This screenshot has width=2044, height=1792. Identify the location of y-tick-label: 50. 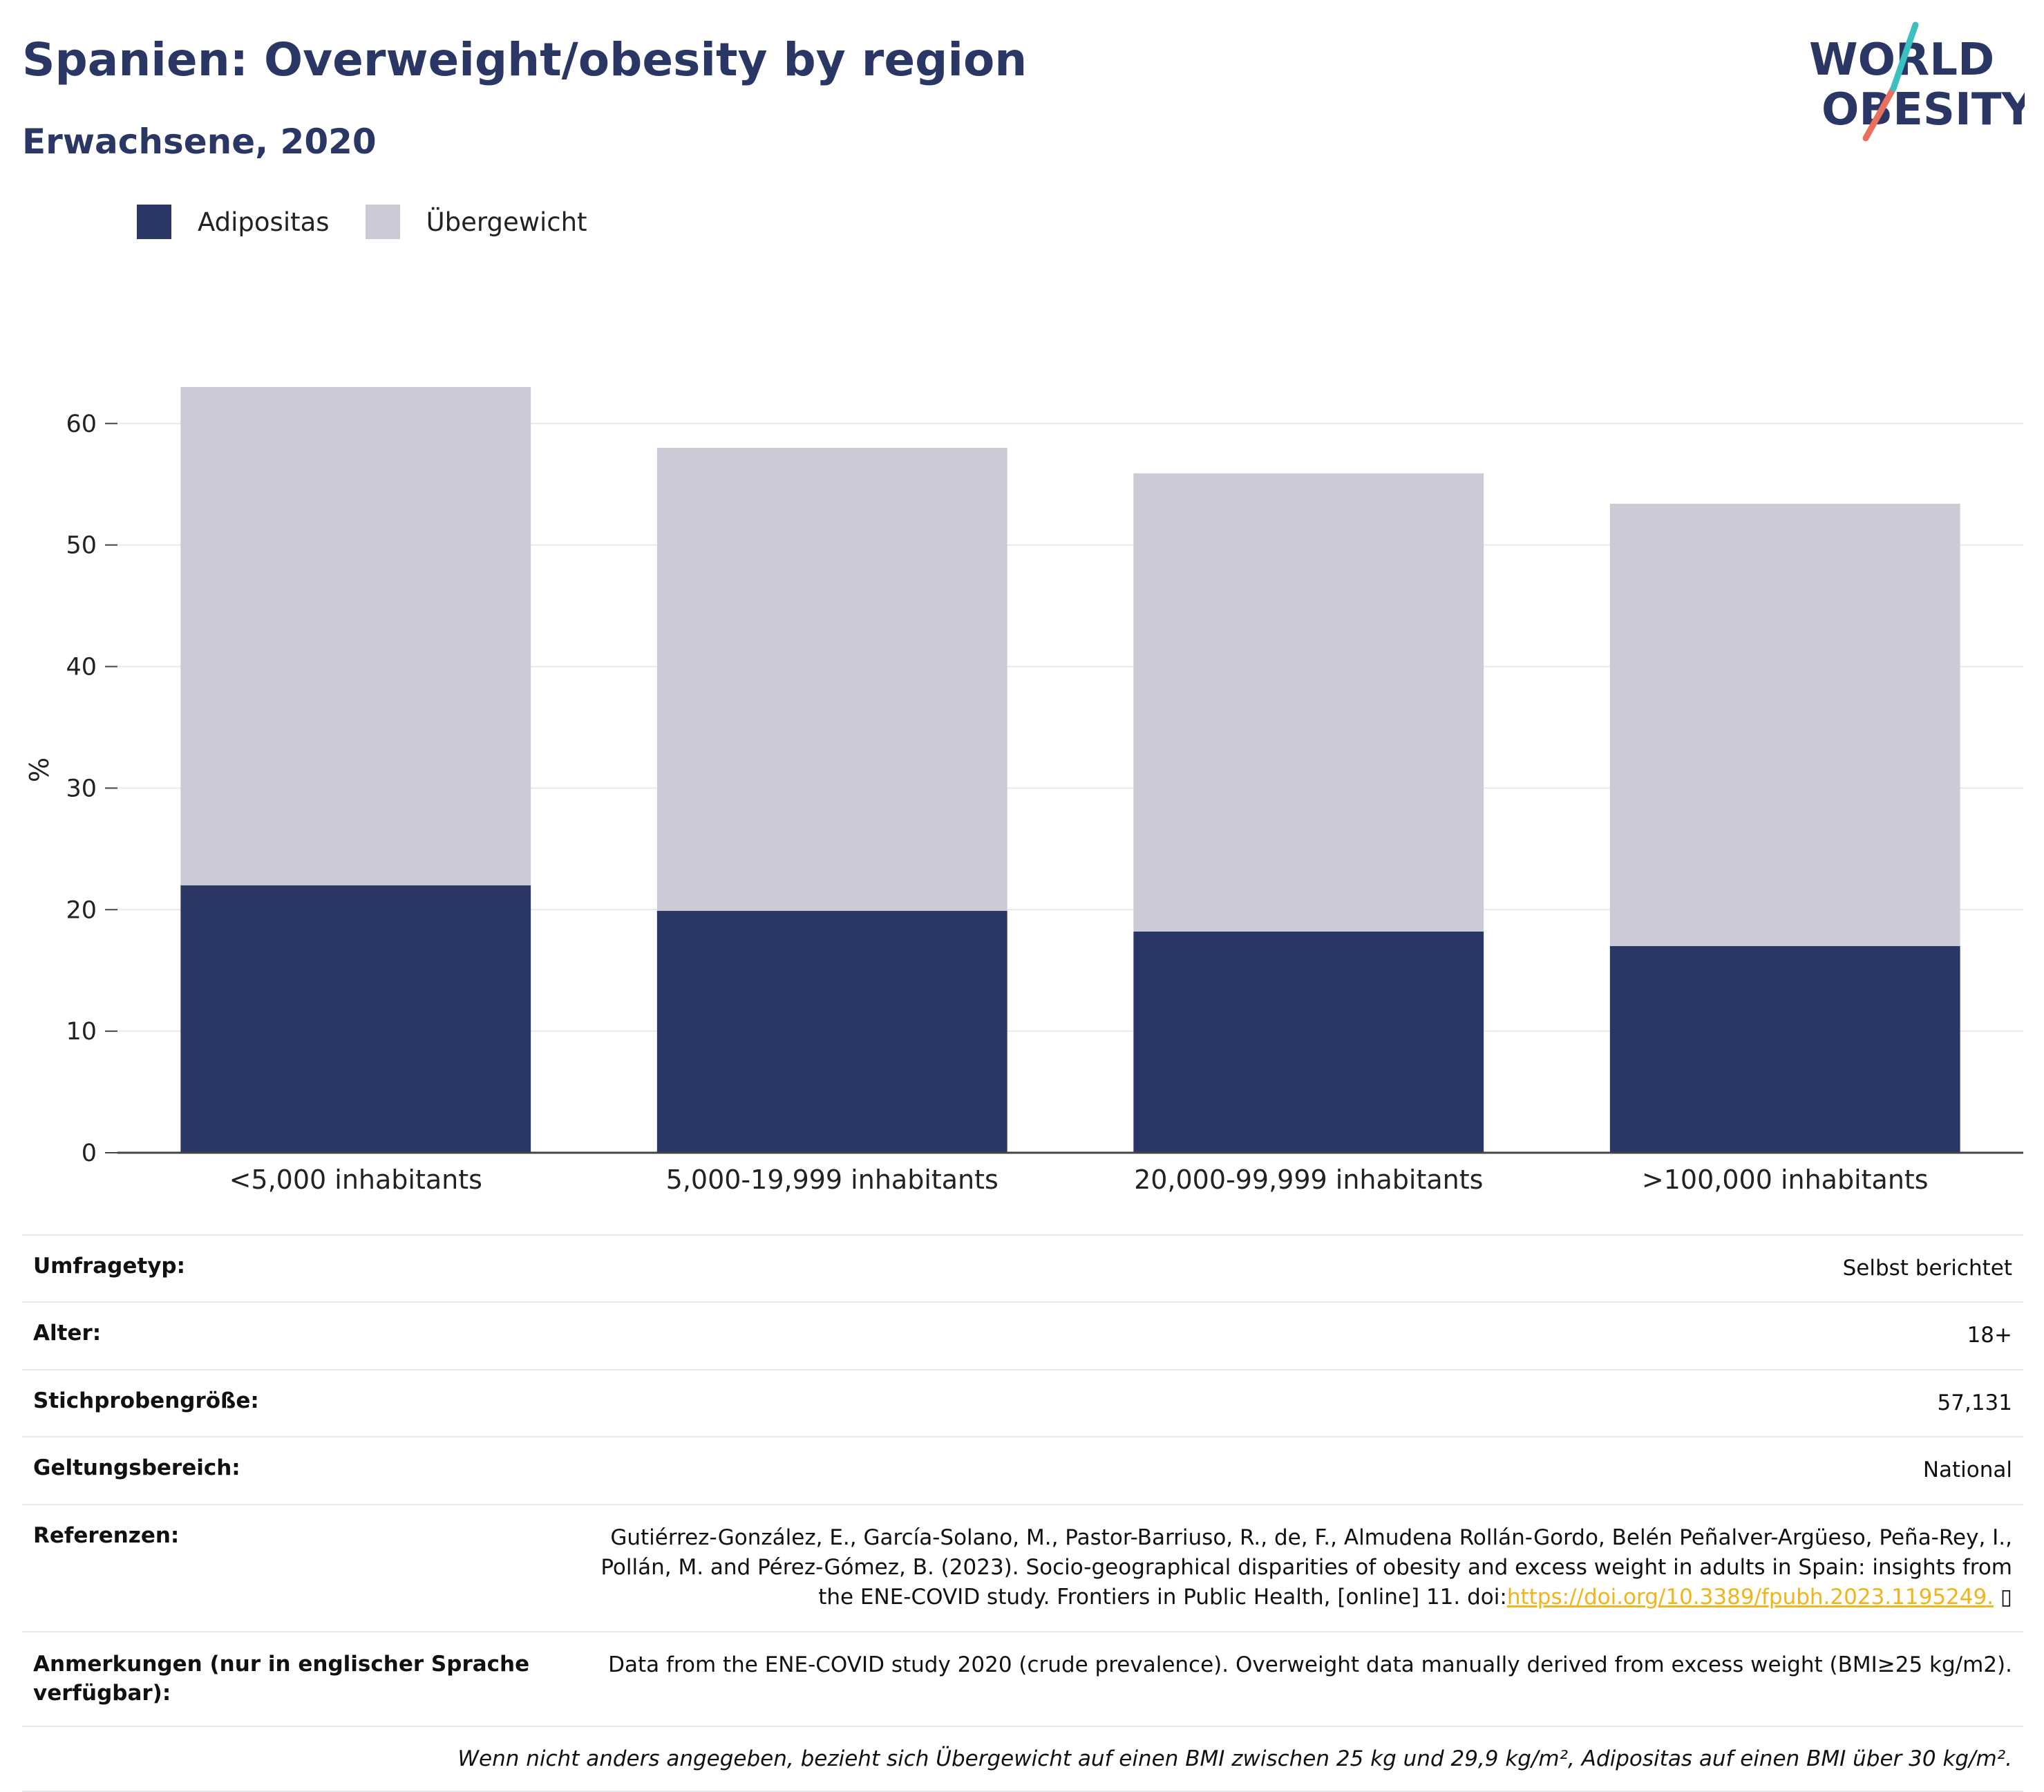
(81, 546).